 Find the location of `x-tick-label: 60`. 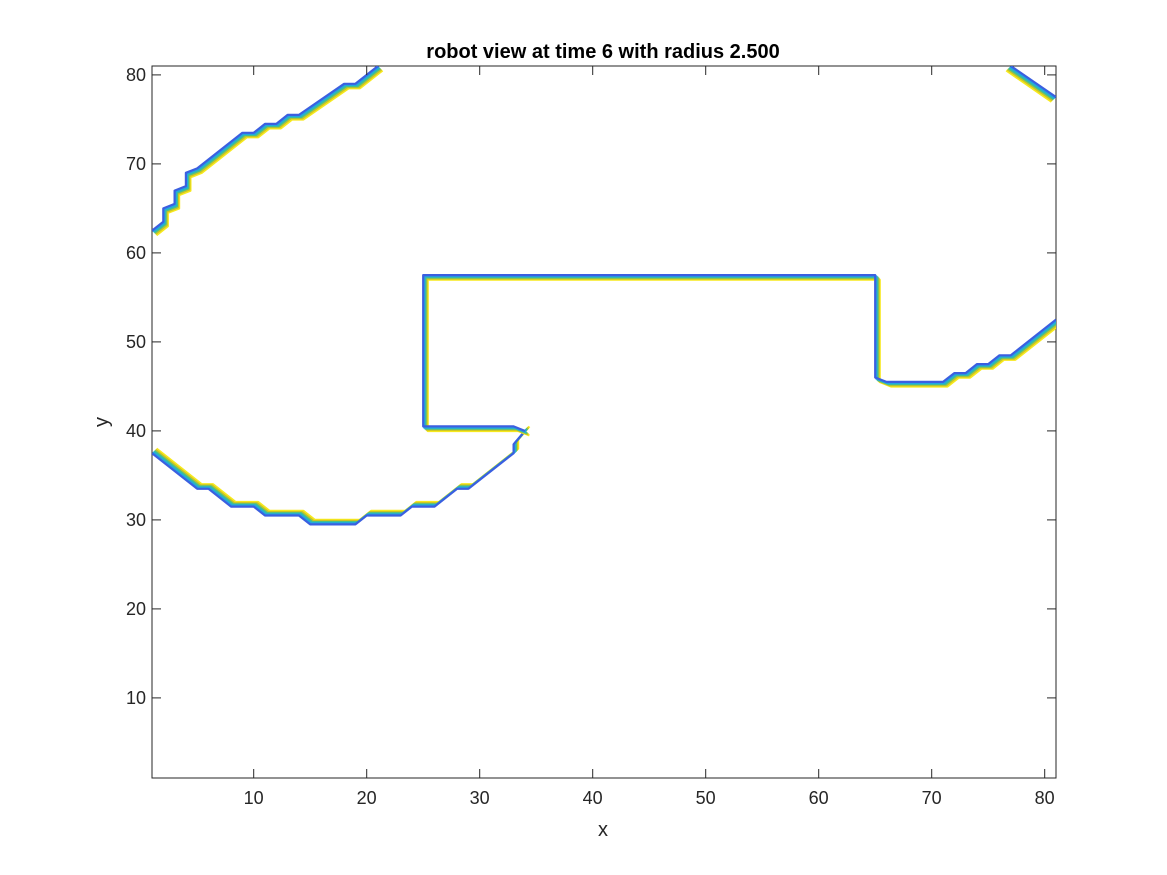

x-tick-label: 60 is located at coordinates (819, 798).